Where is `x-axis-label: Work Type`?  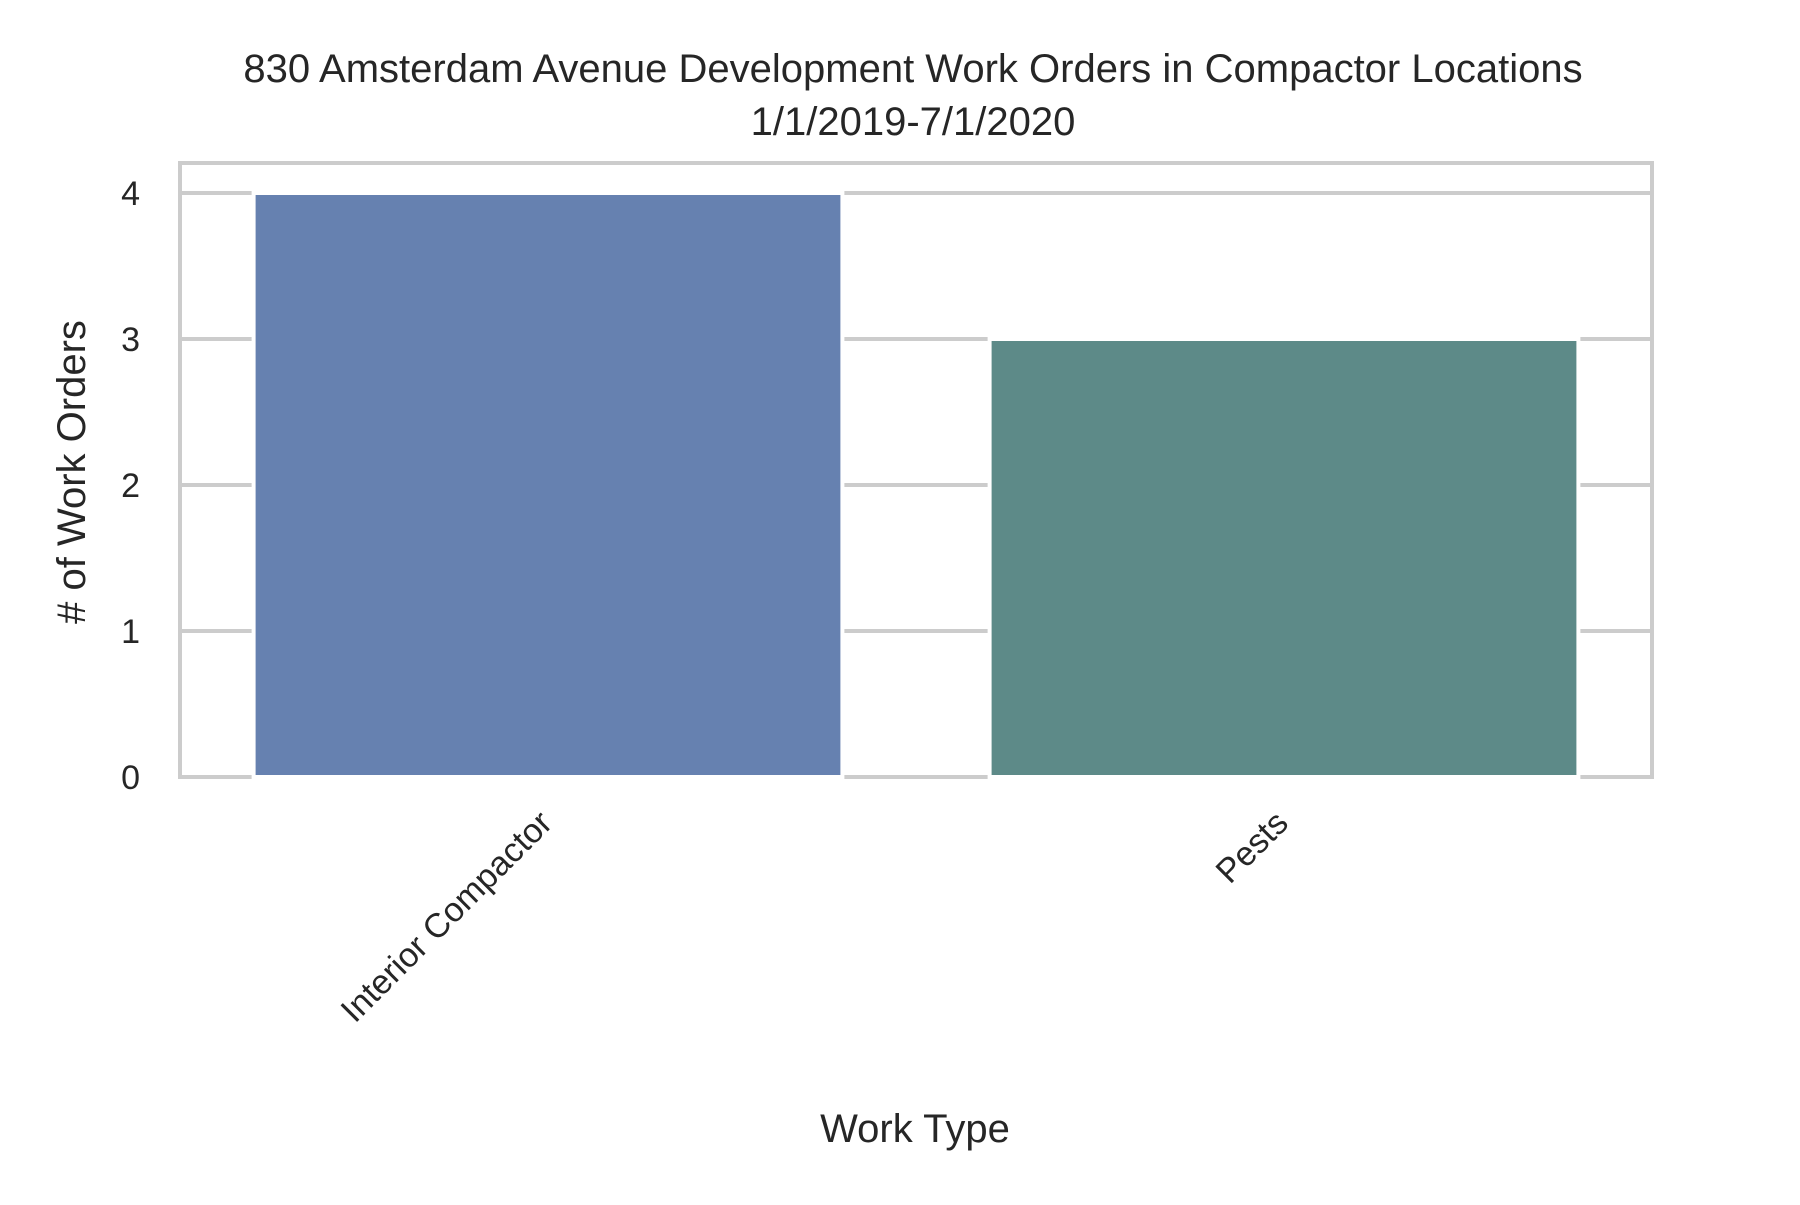
x-axis-label: Work Type is located at coordinates (915, 1129).